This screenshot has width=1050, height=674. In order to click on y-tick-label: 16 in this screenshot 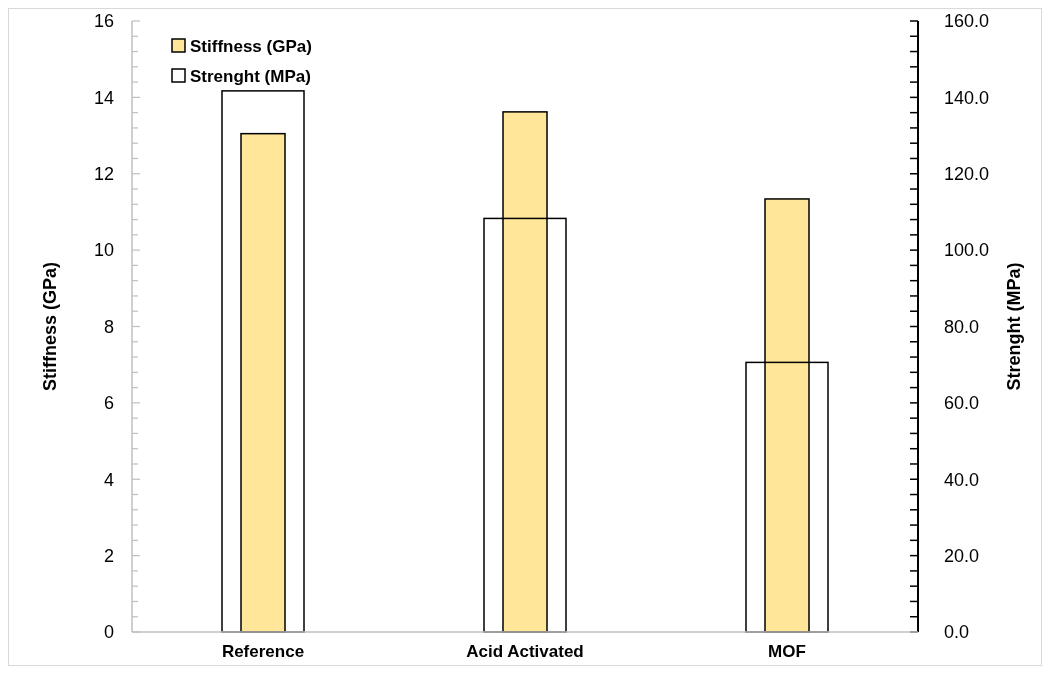, I will do `click(103, 21)`.